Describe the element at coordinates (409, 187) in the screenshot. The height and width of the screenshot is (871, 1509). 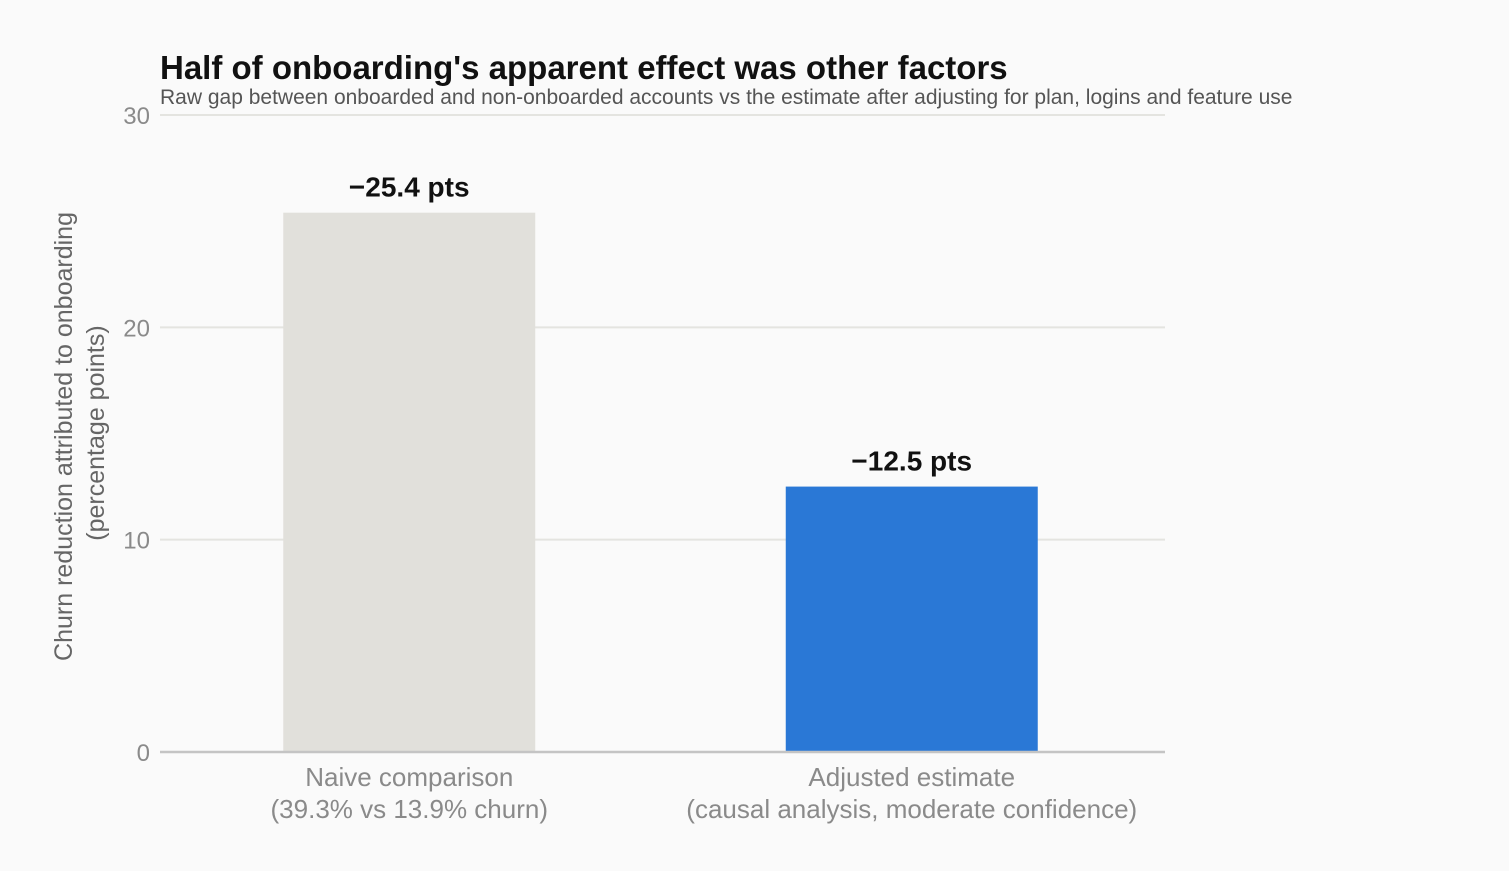
I see `data-label-1: −25.4 pts` at that location.